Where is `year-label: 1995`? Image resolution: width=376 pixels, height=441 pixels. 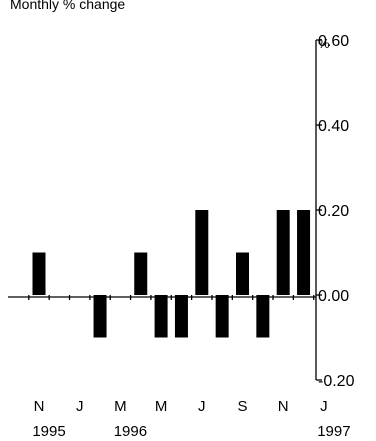 year-label: 1995 is located at coordinates (48, 431).